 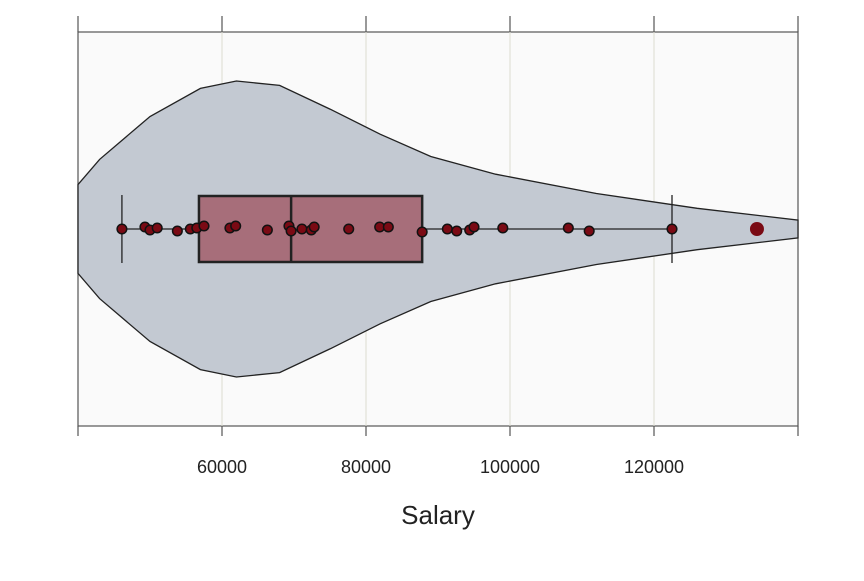 What do you see at coordinates (756, 229) in the screenshot?
I see `outlier` at bounding box center [756, 229].